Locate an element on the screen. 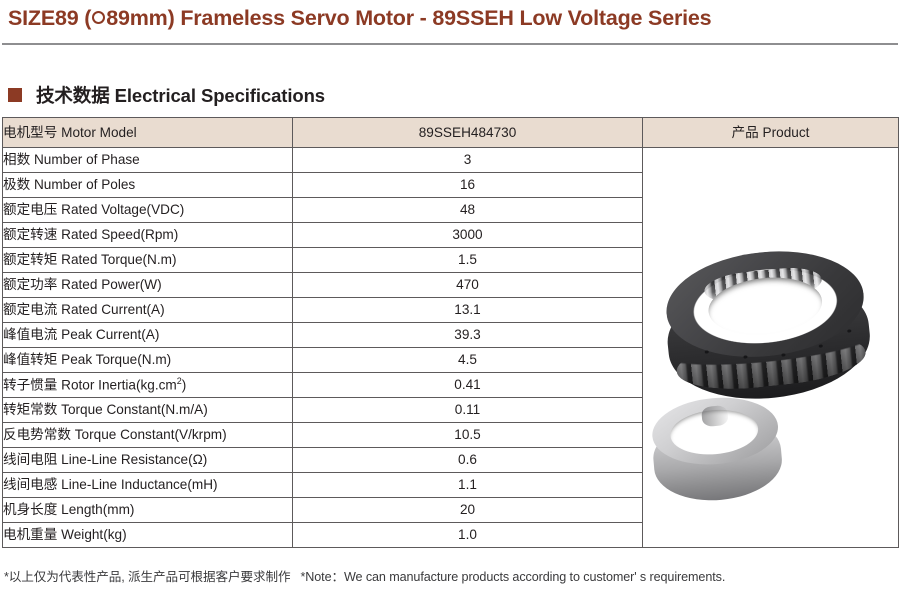  spec-value: 20 is located at coordinates (467, 510).